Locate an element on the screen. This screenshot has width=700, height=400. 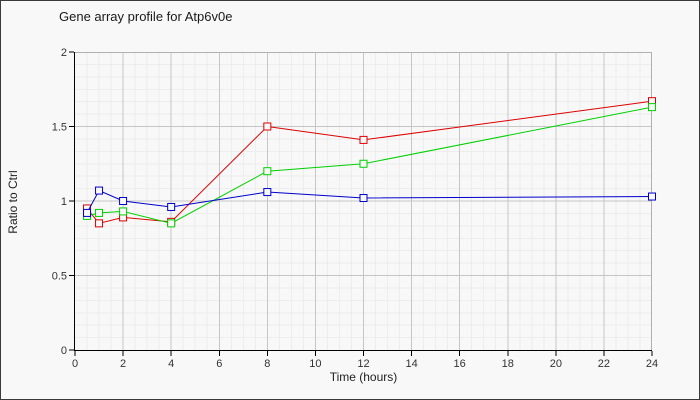
x-tick-label: 8 is located at coordinates (267, 364).